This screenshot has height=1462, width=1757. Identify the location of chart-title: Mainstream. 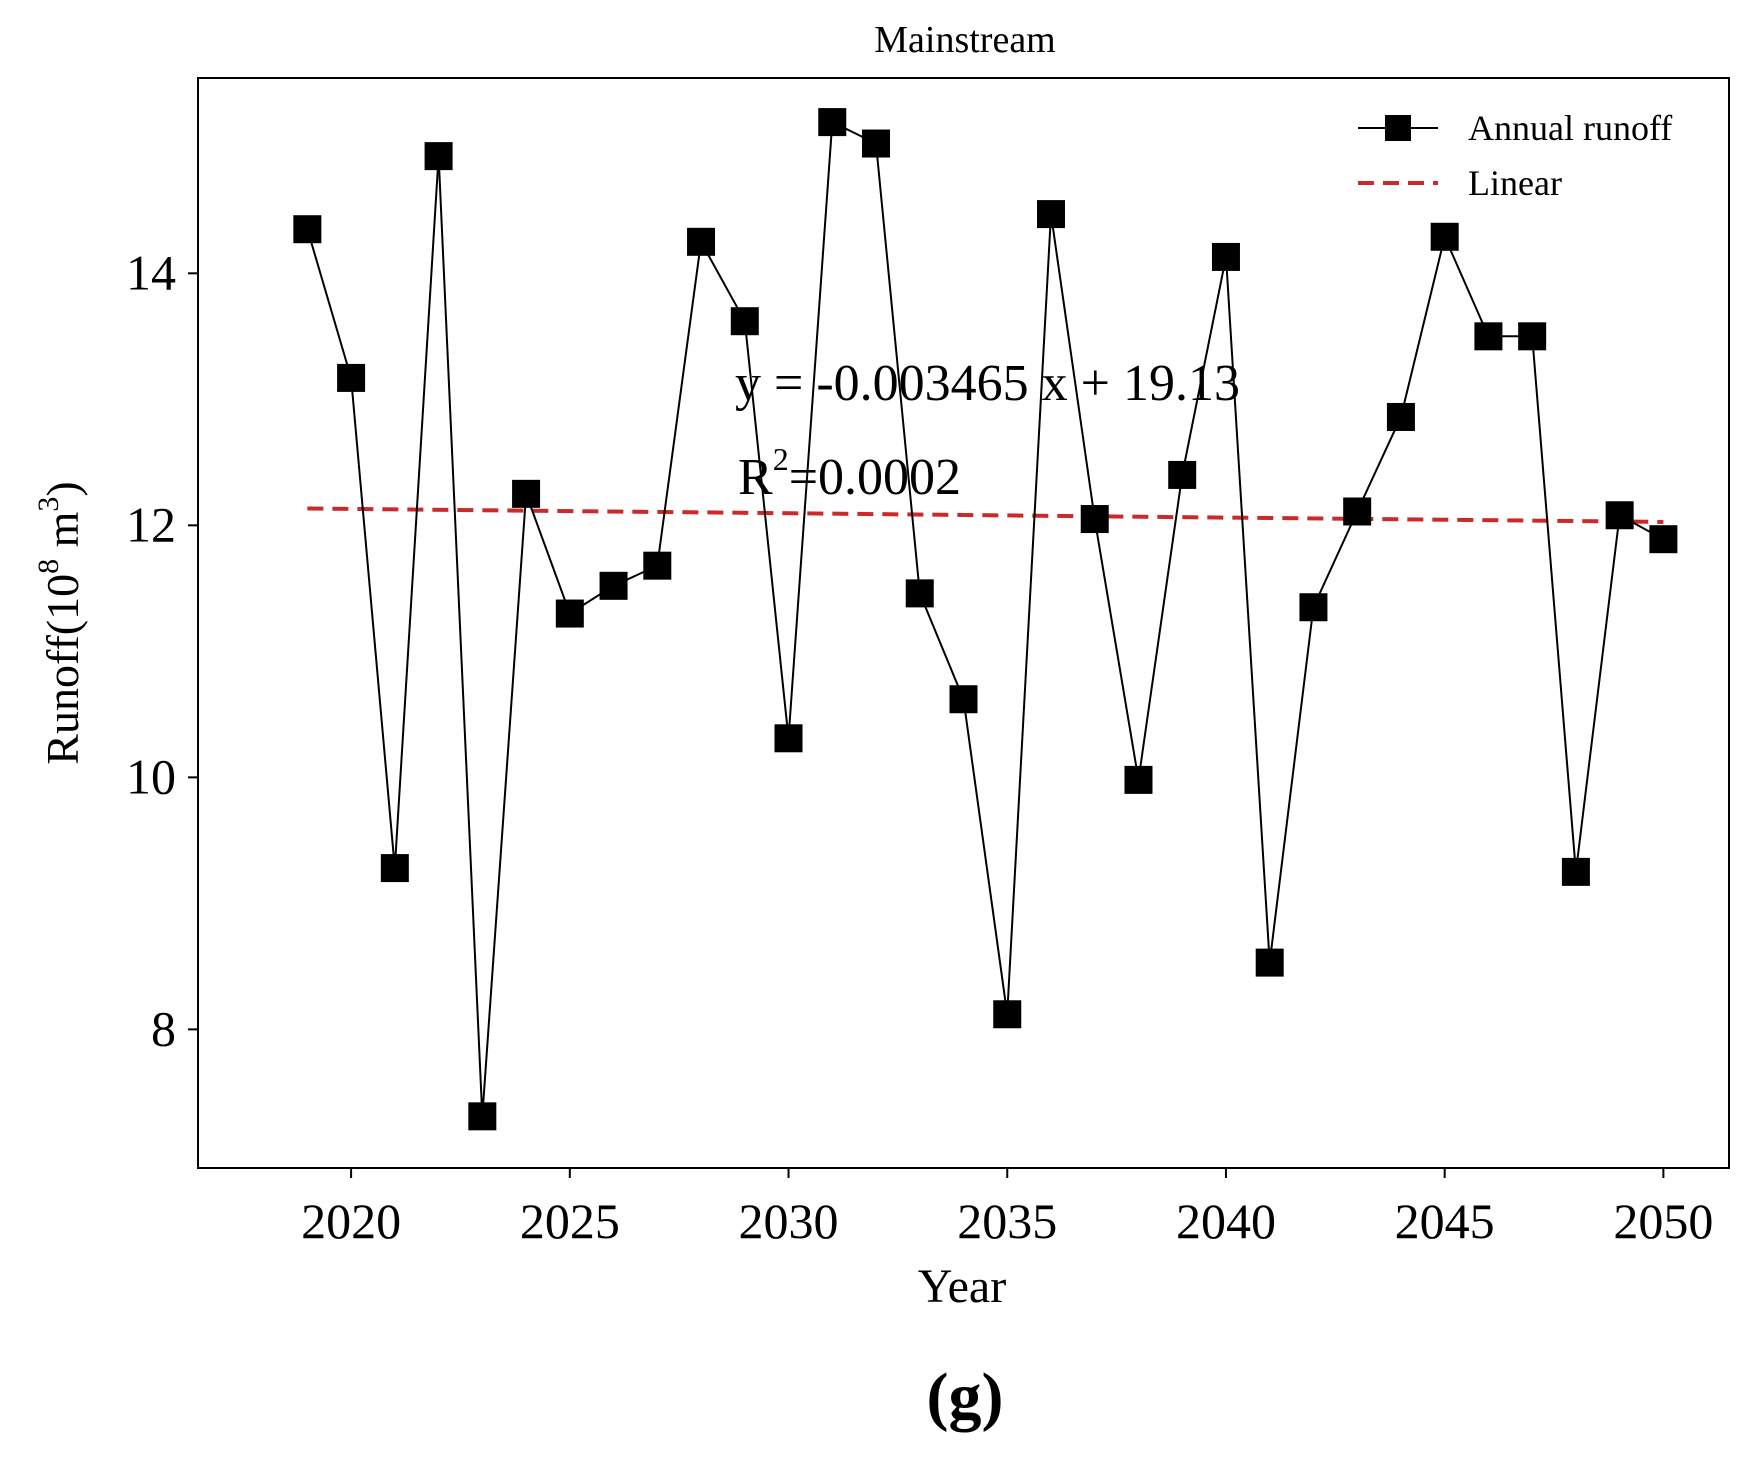
(965, 40).